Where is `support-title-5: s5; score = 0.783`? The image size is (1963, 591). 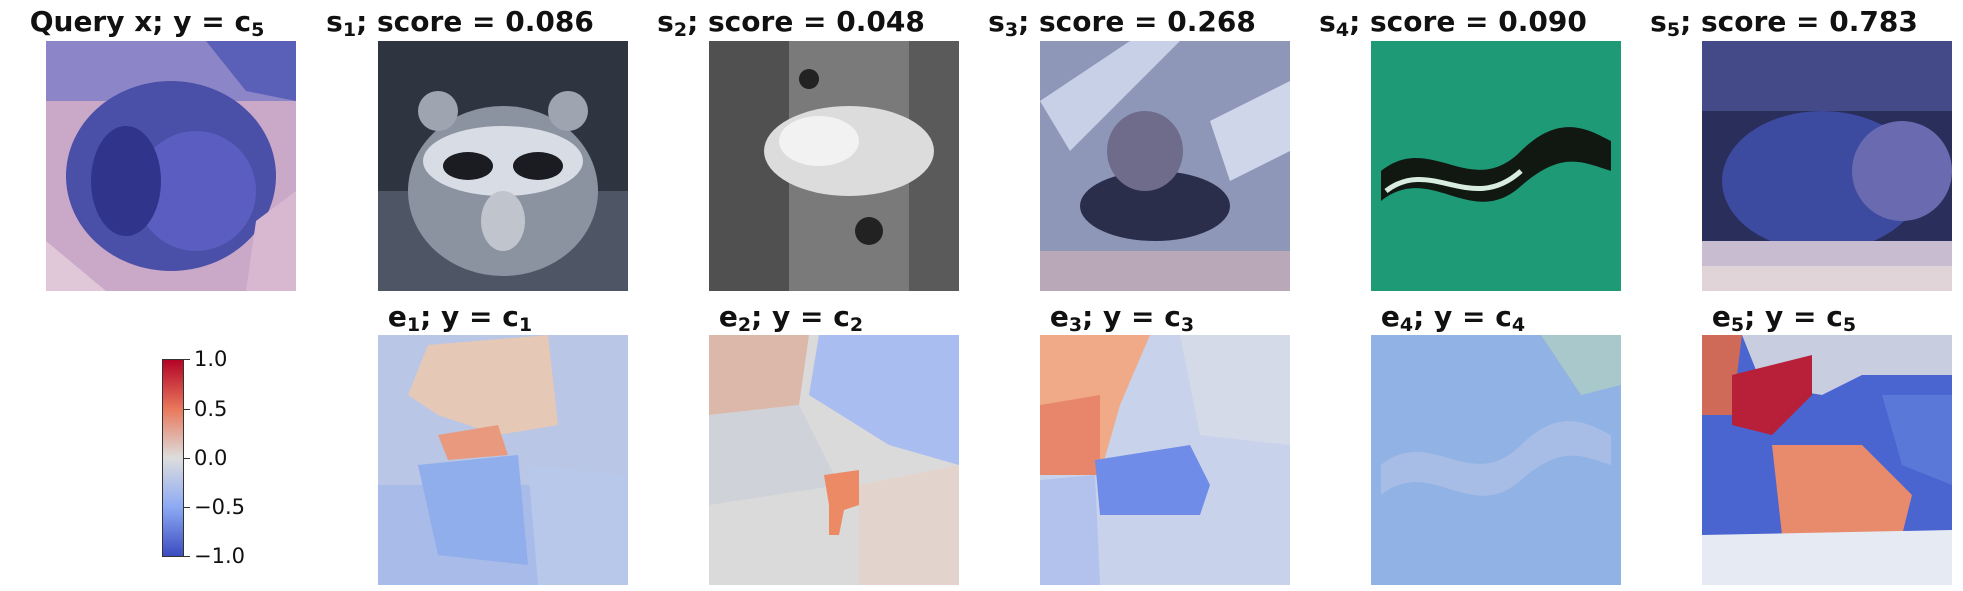 support-title-5: s5; score = 0.783 is located at coordinates (1784, 23).